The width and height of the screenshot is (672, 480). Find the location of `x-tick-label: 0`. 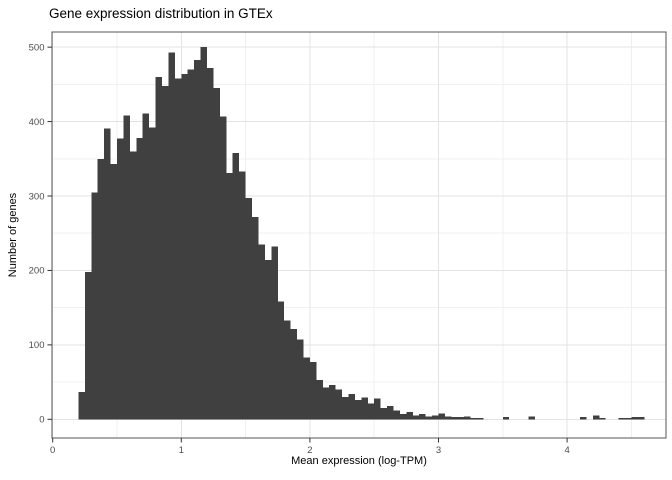

x-tick-label: 0 is located at coordinates (52, 450).